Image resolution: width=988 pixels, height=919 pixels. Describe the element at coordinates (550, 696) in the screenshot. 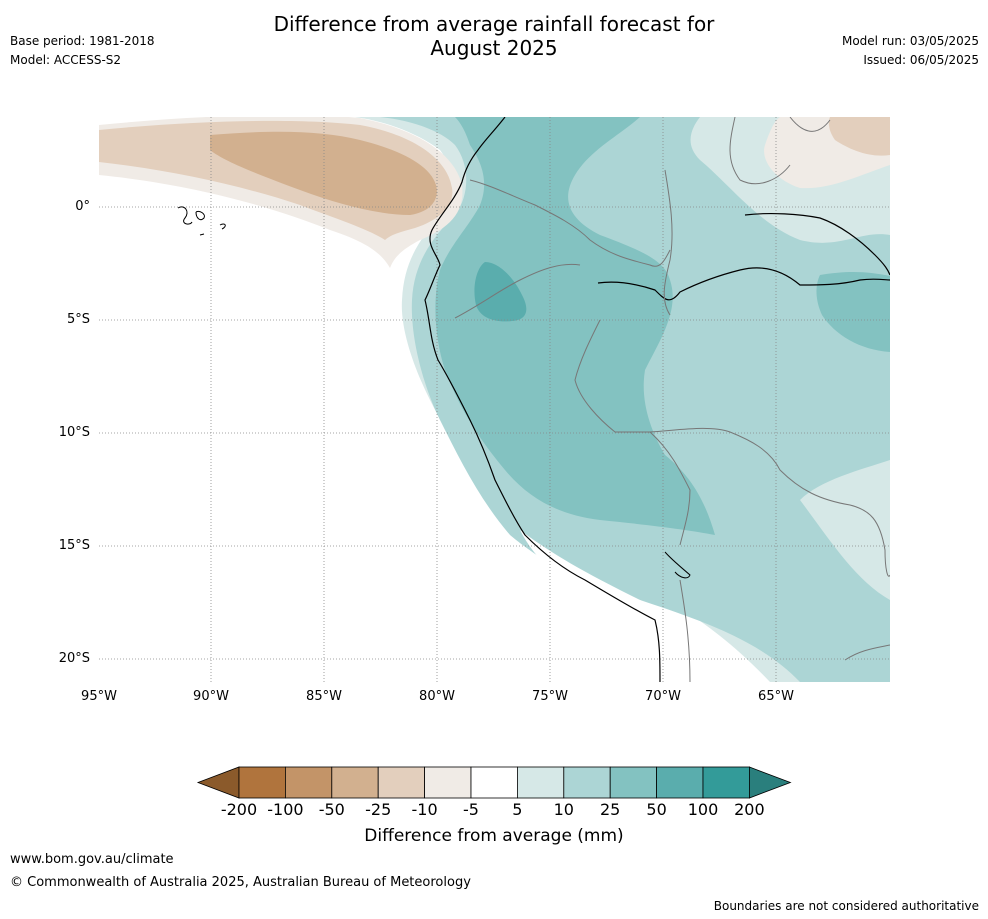

I see `lon-label-75w: 75°W` at that location.